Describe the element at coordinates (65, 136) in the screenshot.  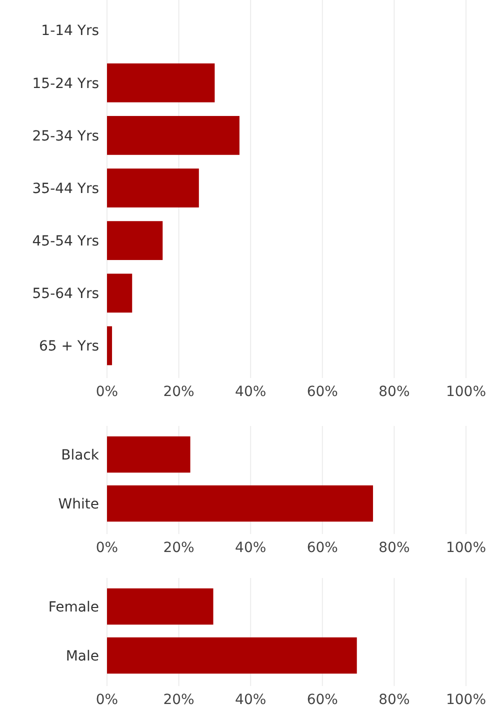
I see `y-tick-label: 25-34 Yrs` at that location.